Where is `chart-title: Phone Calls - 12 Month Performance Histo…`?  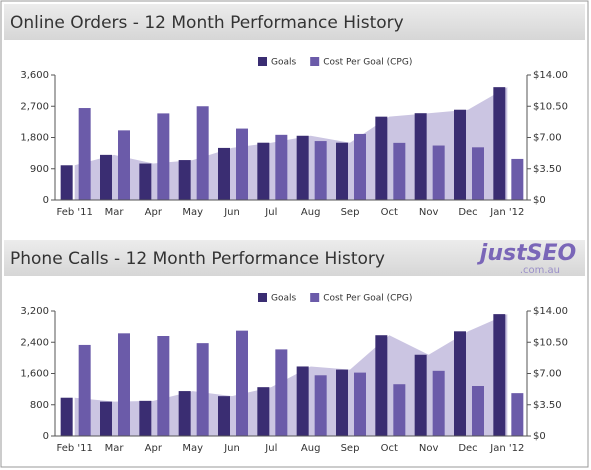
chart-title: Phone Calls - 12 Month Performance Histo… is located at coordinates (197, 259).